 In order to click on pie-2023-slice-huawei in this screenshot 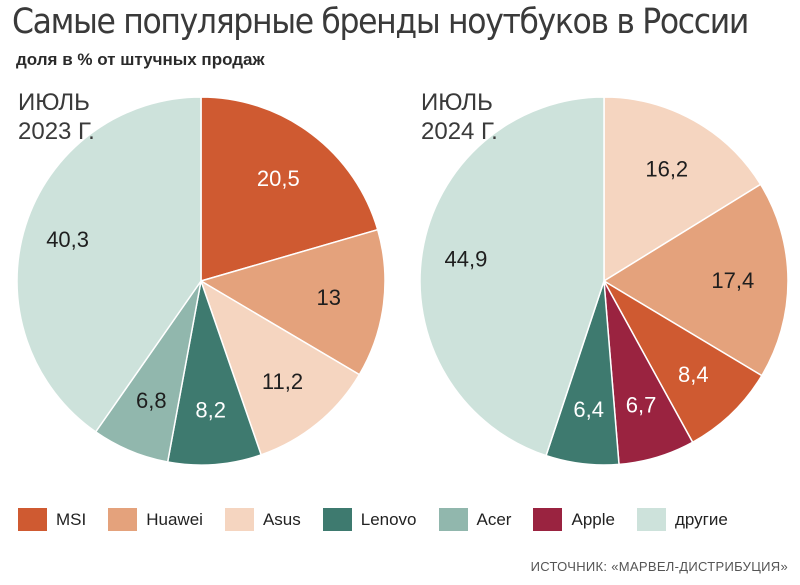, I will do `click(292, 302)`.